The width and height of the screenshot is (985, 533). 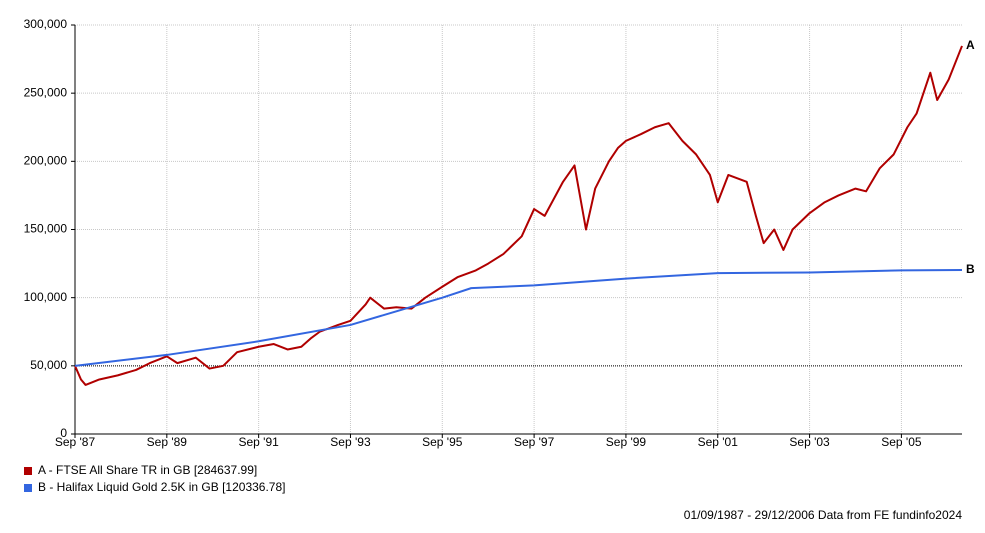 I want to click on x-tick-label: Sep '93, so click(x=350, y=442).